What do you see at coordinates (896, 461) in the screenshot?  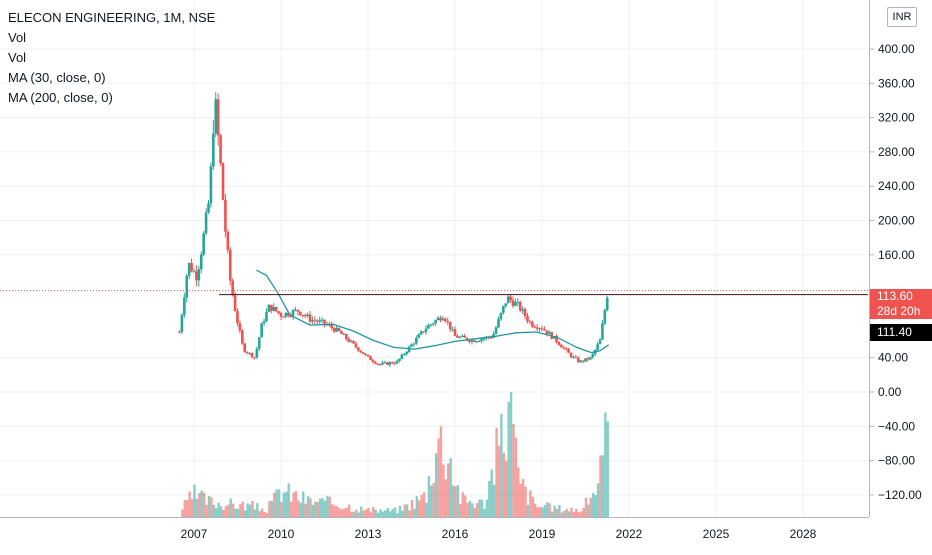 I see `price-axis-label: −80.00` at bounding box center [896, 461].